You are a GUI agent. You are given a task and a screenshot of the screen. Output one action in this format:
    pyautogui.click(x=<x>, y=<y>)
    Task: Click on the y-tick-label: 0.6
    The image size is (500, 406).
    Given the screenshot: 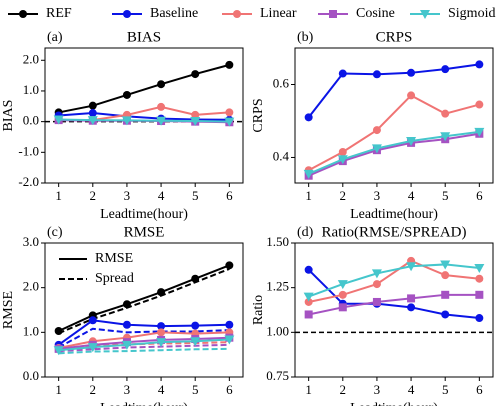 What is the action you would take?
    pyautogui.click(x=281, y=82)
    